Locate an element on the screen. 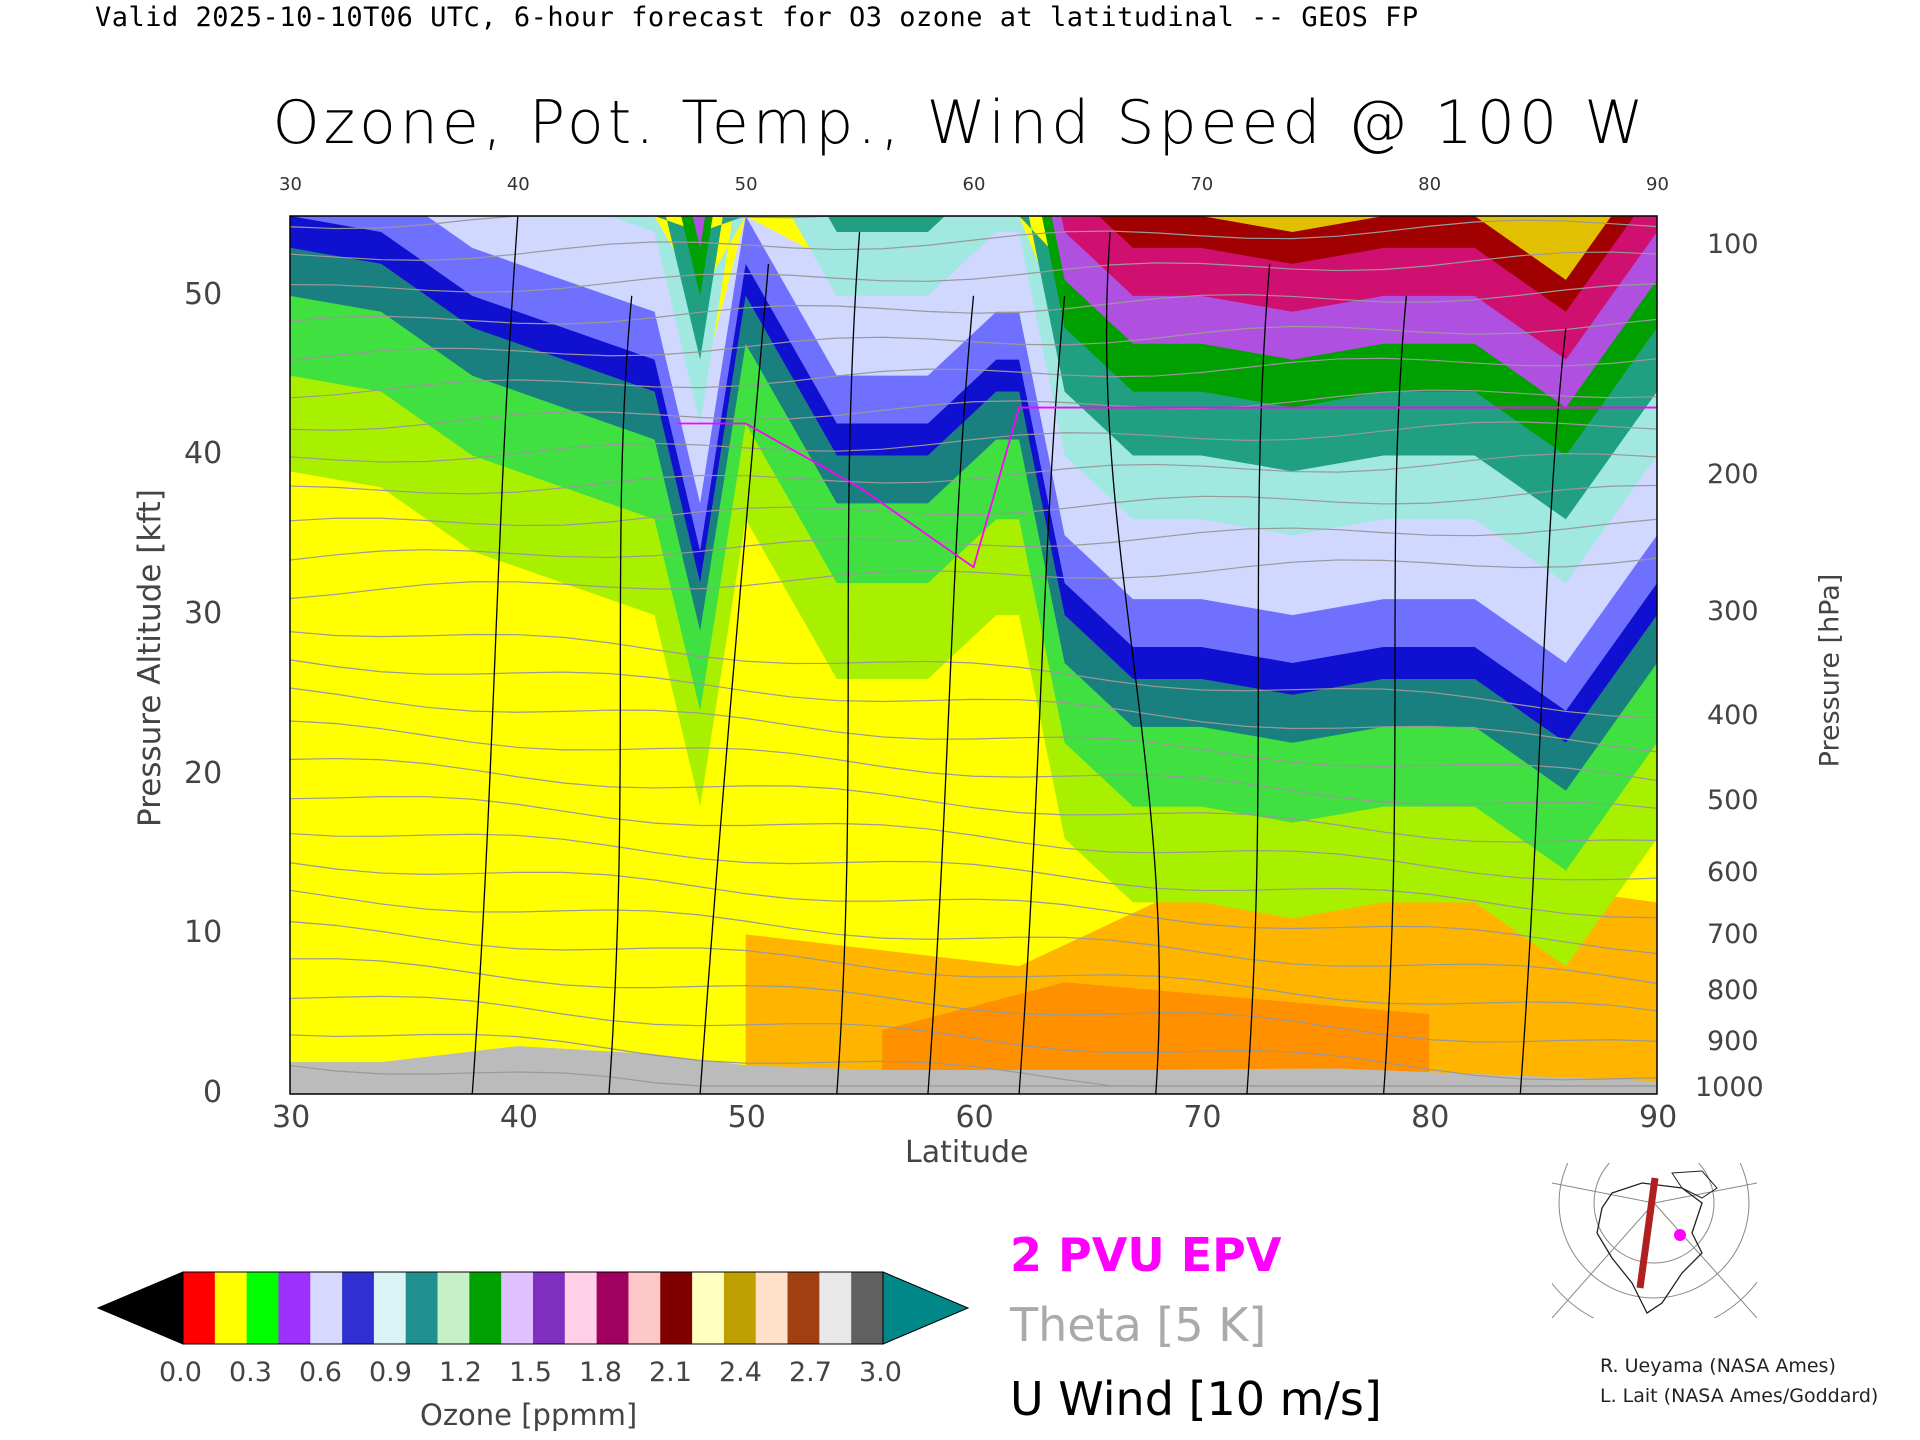 The height and width of the screenshot is (1440, 1920). colorbar-tick-label: 0.3 is located at coordinates (250, 1372).